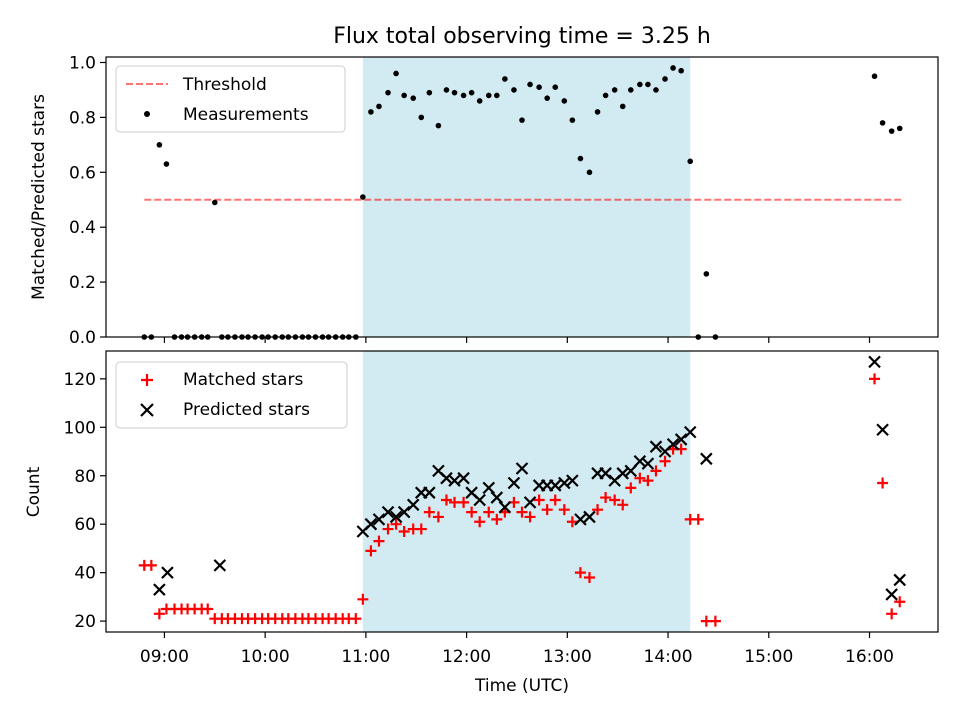 Image resolution: width=960 pixels, height=720 pixels. What do you see at coordinates (768, 657) in the screenshot?
I see `x-tick-label: 15:00` at bounding box center [768, 657].